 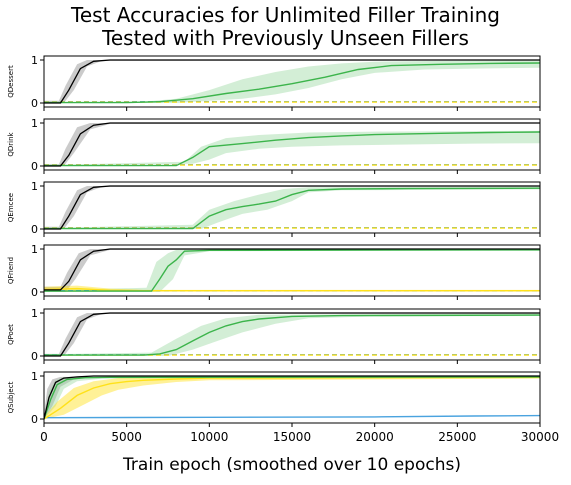 I want to click on panel-qsubject: 0 1 QSubject, so click(x=274, y=398).